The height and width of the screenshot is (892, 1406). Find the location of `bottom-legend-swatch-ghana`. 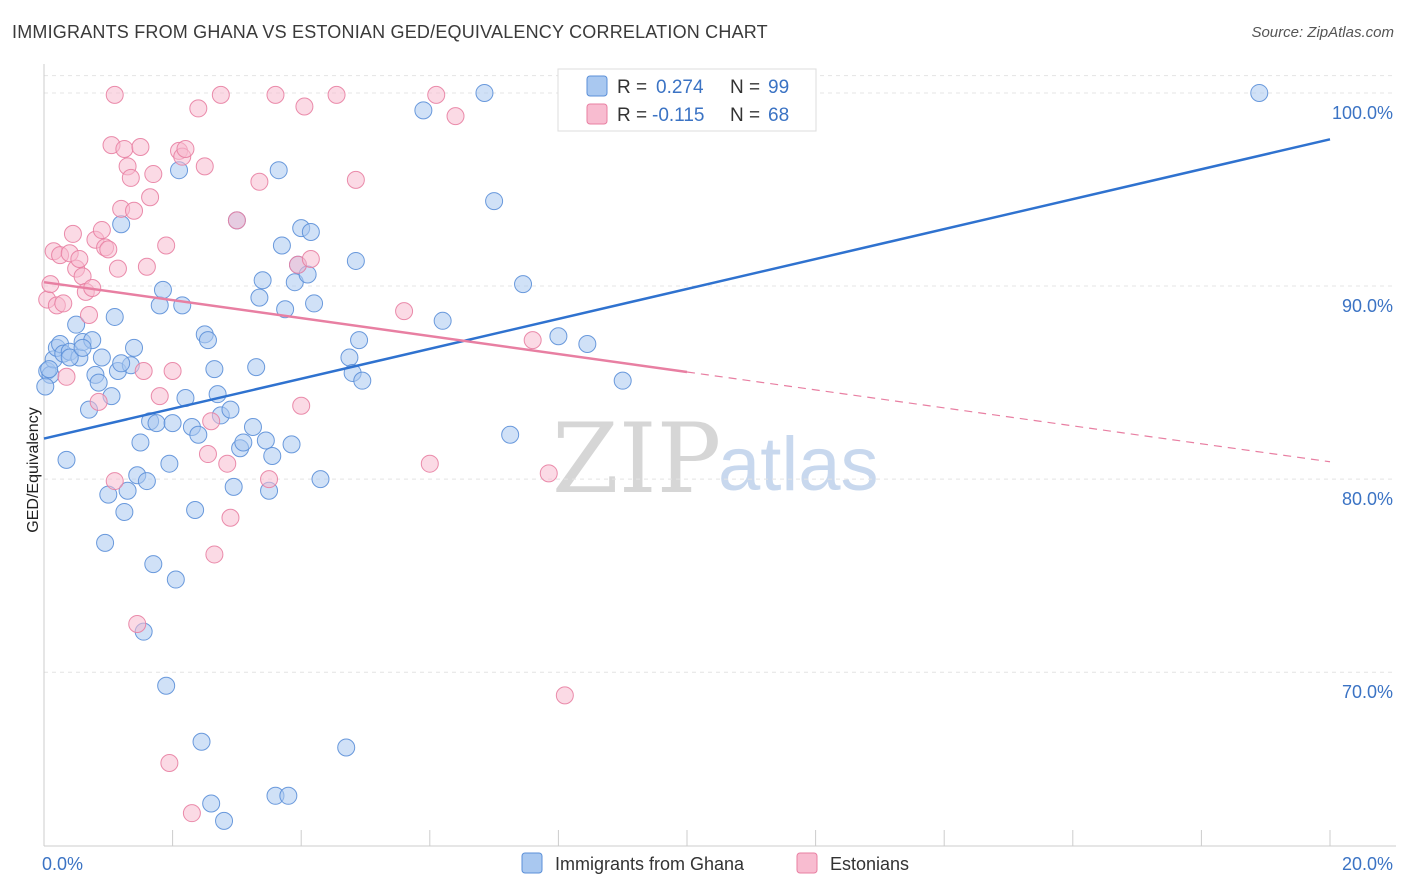

bottom-legend-swatch-ghana is located at coordinates (532, 863).